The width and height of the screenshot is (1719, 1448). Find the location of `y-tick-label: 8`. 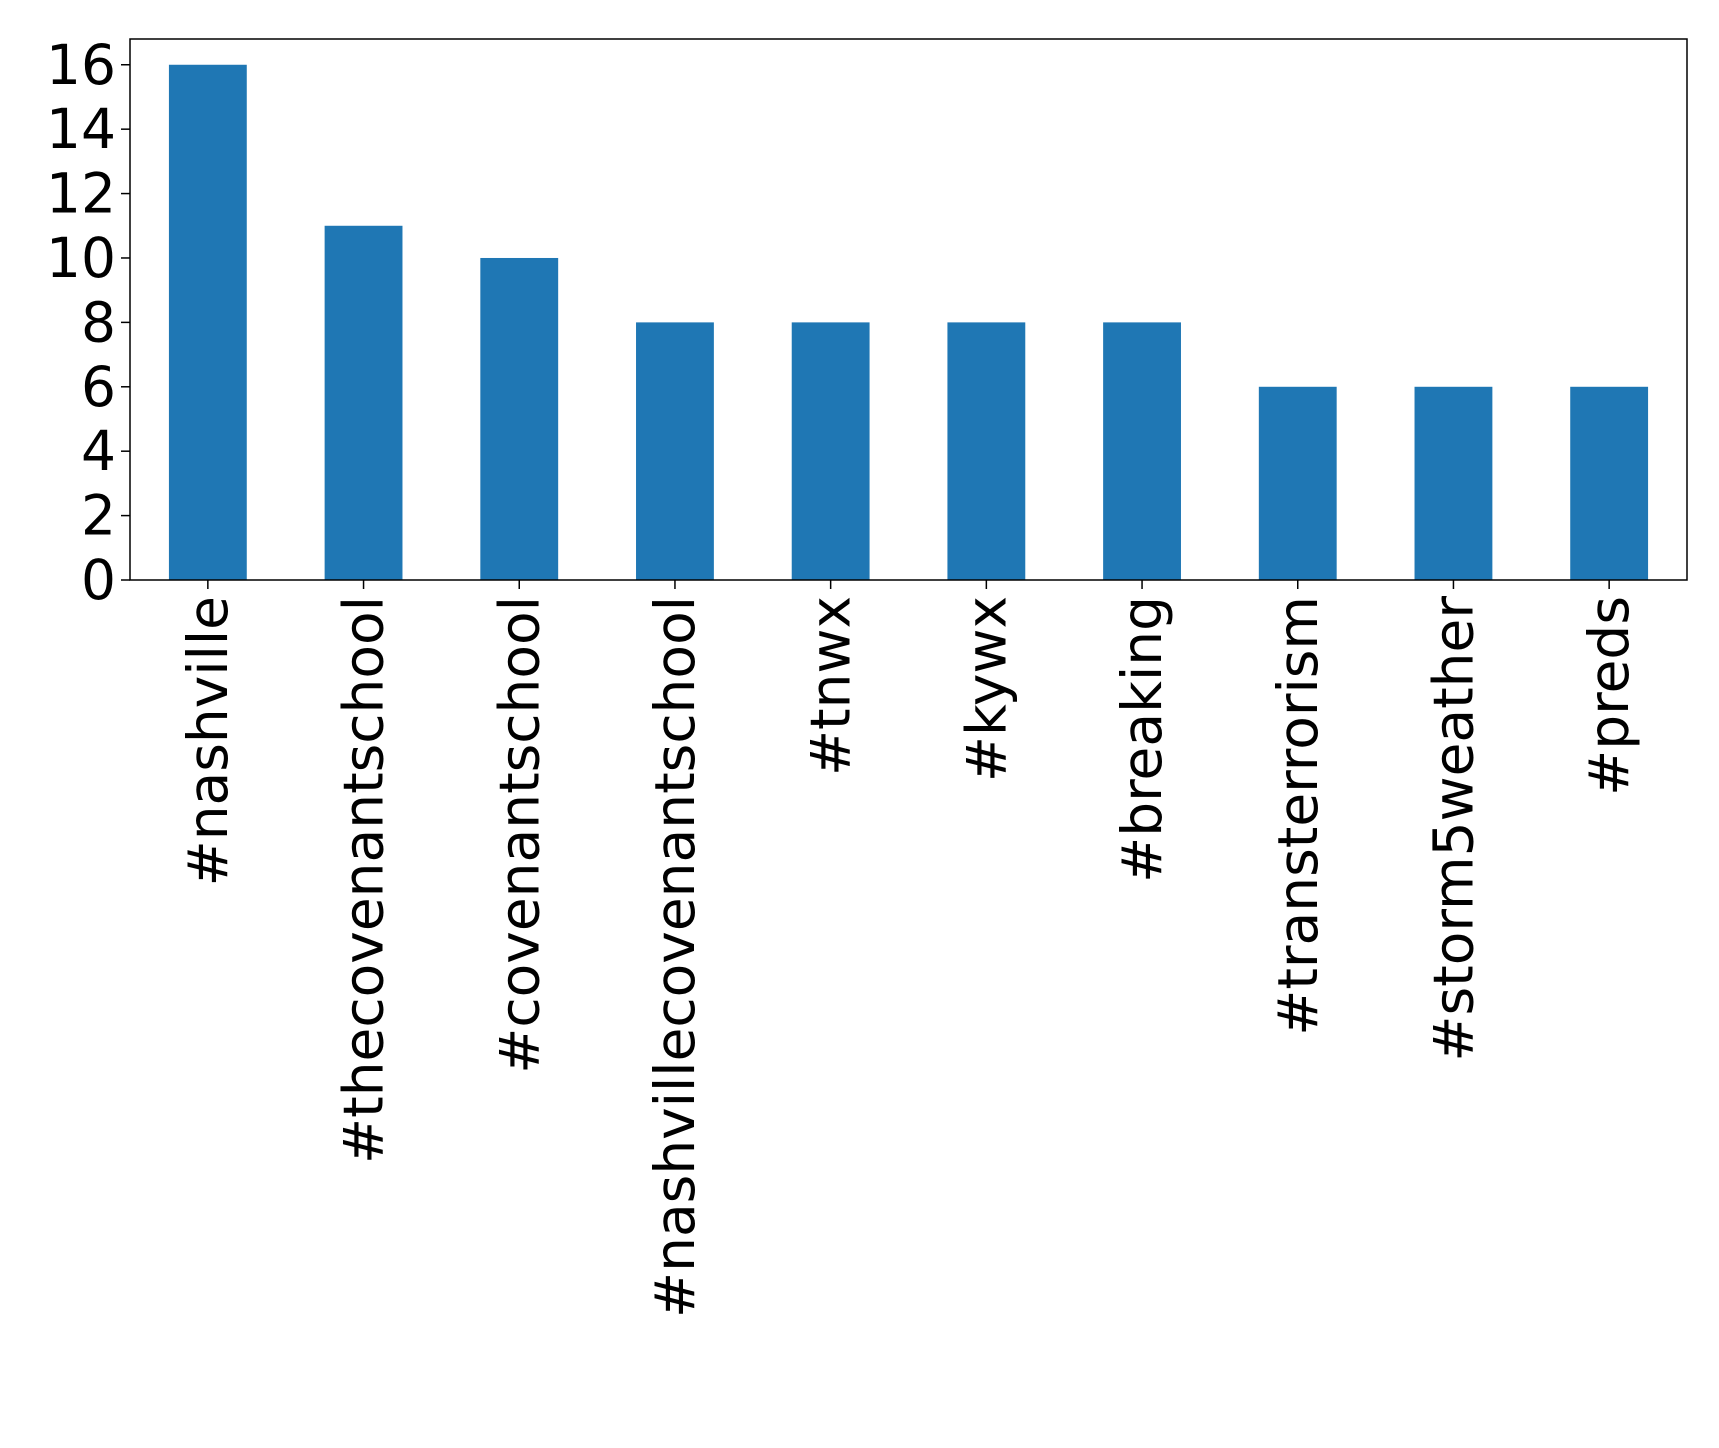

y-tick-label: 8 is located at coordinates (98, 322).